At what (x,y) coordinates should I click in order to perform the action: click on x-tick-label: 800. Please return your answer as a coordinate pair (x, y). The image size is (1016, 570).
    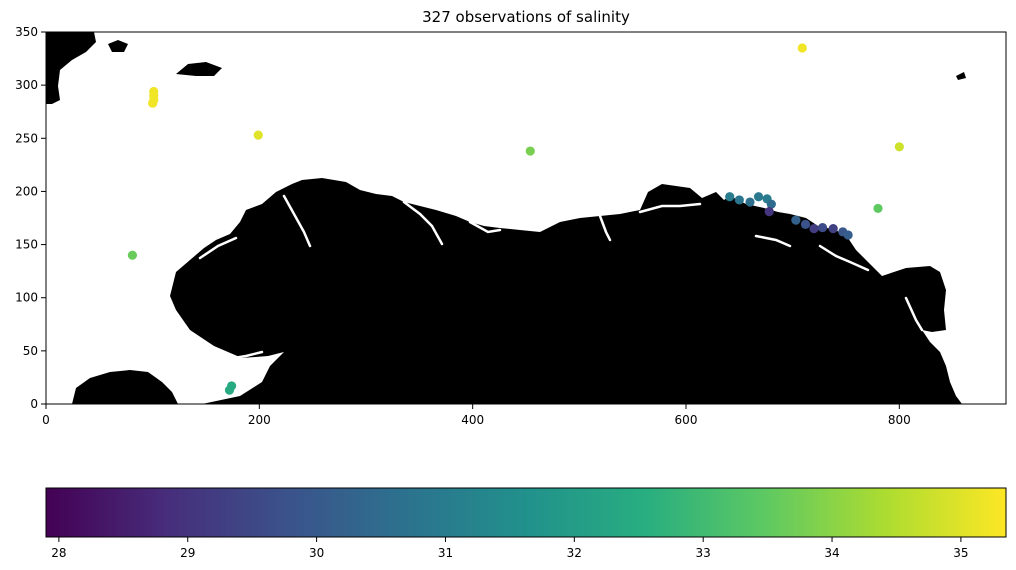
    Looking at the image, I should click on (899, 420).